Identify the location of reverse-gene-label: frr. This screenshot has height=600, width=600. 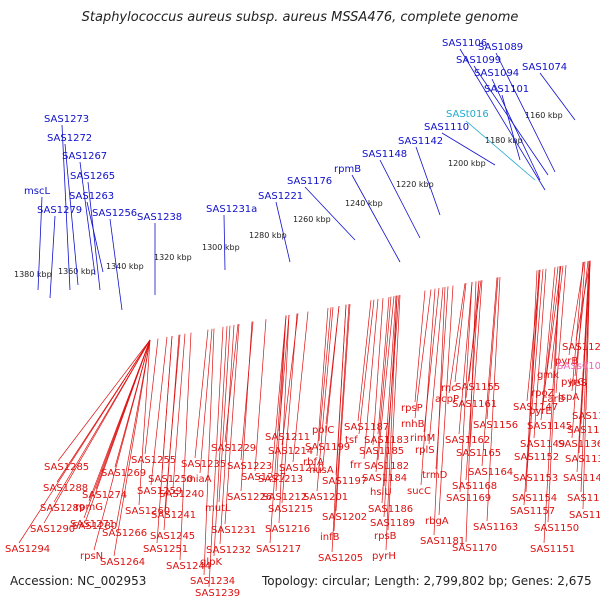
(356, 465).